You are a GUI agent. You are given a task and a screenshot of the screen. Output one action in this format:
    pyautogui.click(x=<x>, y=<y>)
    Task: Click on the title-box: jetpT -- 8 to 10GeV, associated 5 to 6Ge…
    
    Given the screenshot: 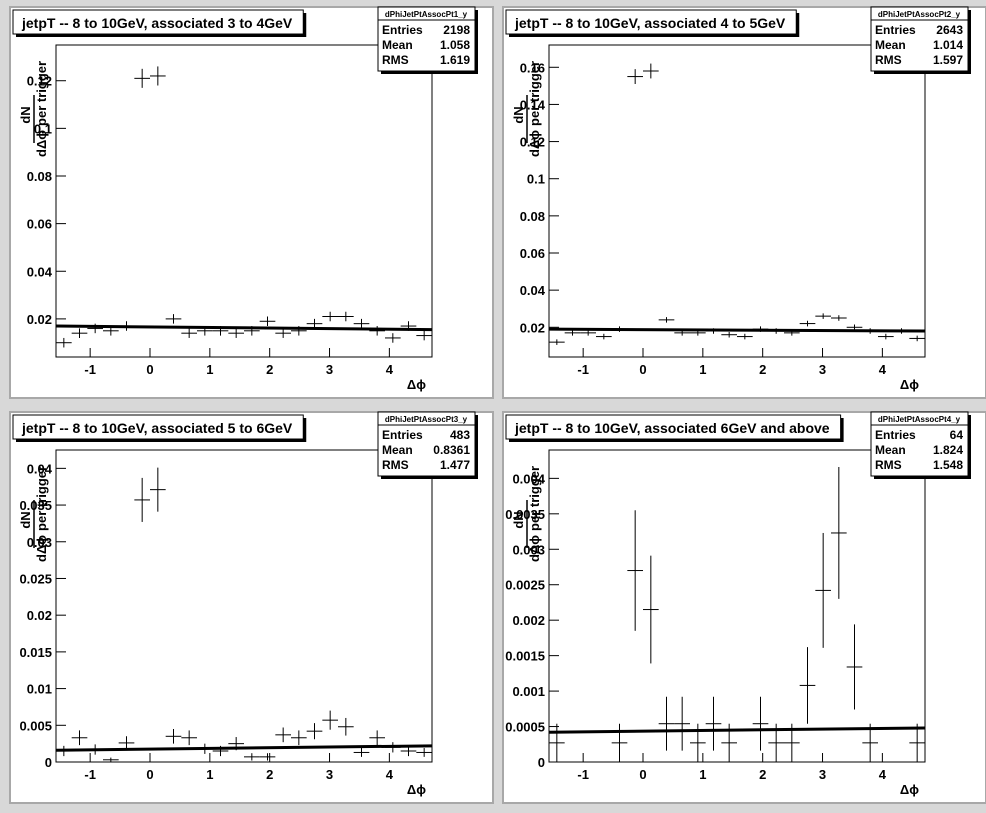 What is the action you would take?
    pyautogui.click(x=159, y=428)
    